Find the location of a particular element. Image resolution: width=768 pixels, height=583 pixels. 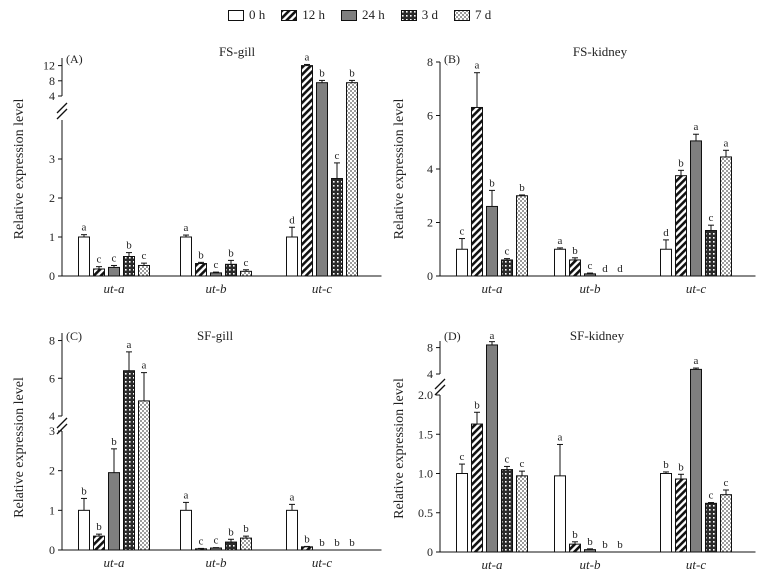

legend-label-3d: 3 d is located at coordinates (429, 14).